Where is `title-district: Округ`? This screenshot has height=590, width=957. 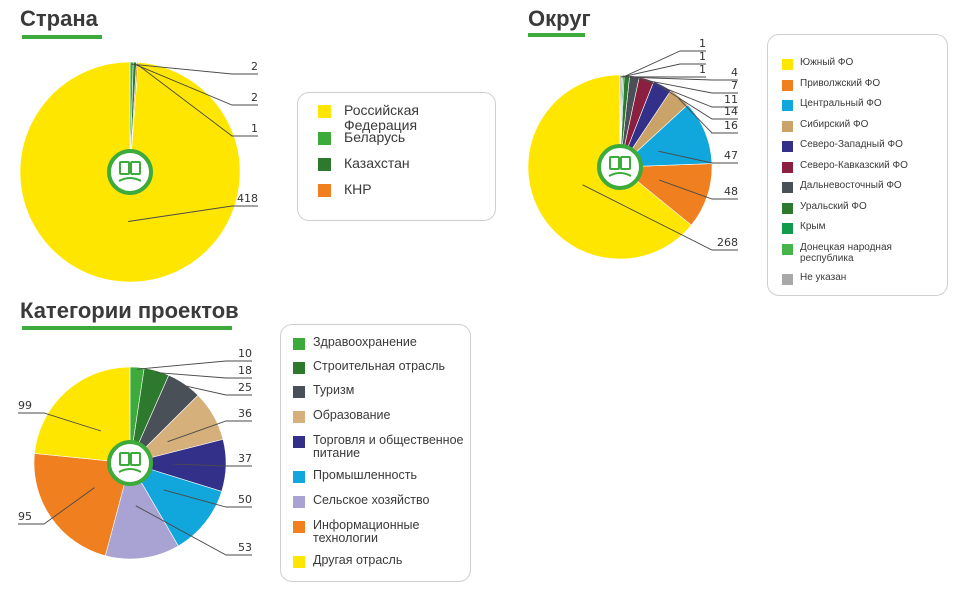
title-district: Округ is located at coordinates (559, 18).